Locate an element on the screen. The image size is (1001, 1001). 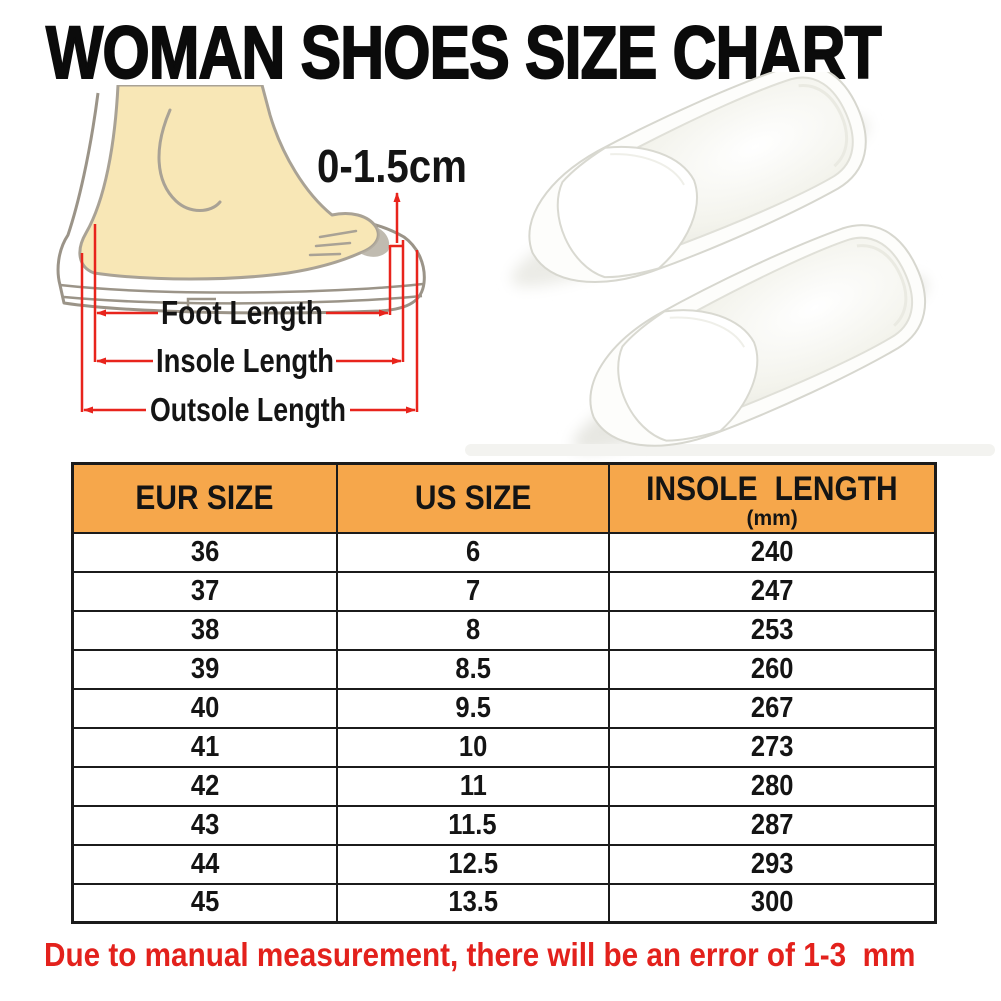
toe-gap-shading is located at coordinates (375, 242).